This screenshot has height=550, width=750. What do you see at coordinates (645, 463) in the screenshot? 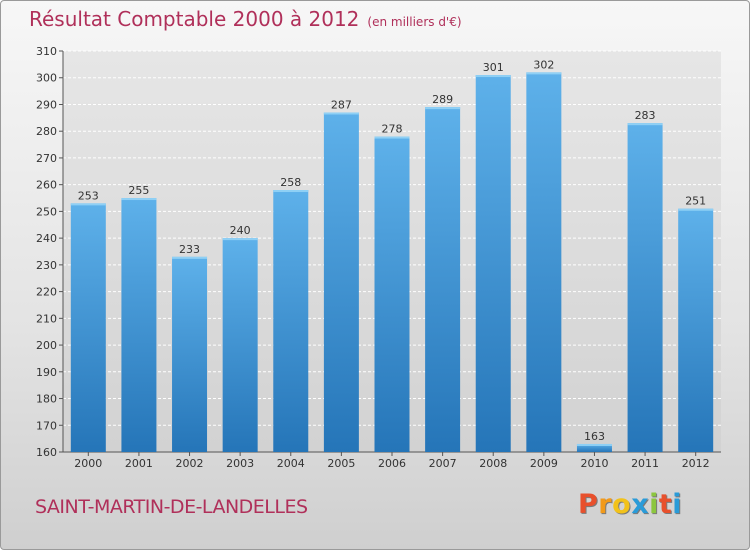
I see `x-tick-label: 2011` at bounding box center [645, 463].